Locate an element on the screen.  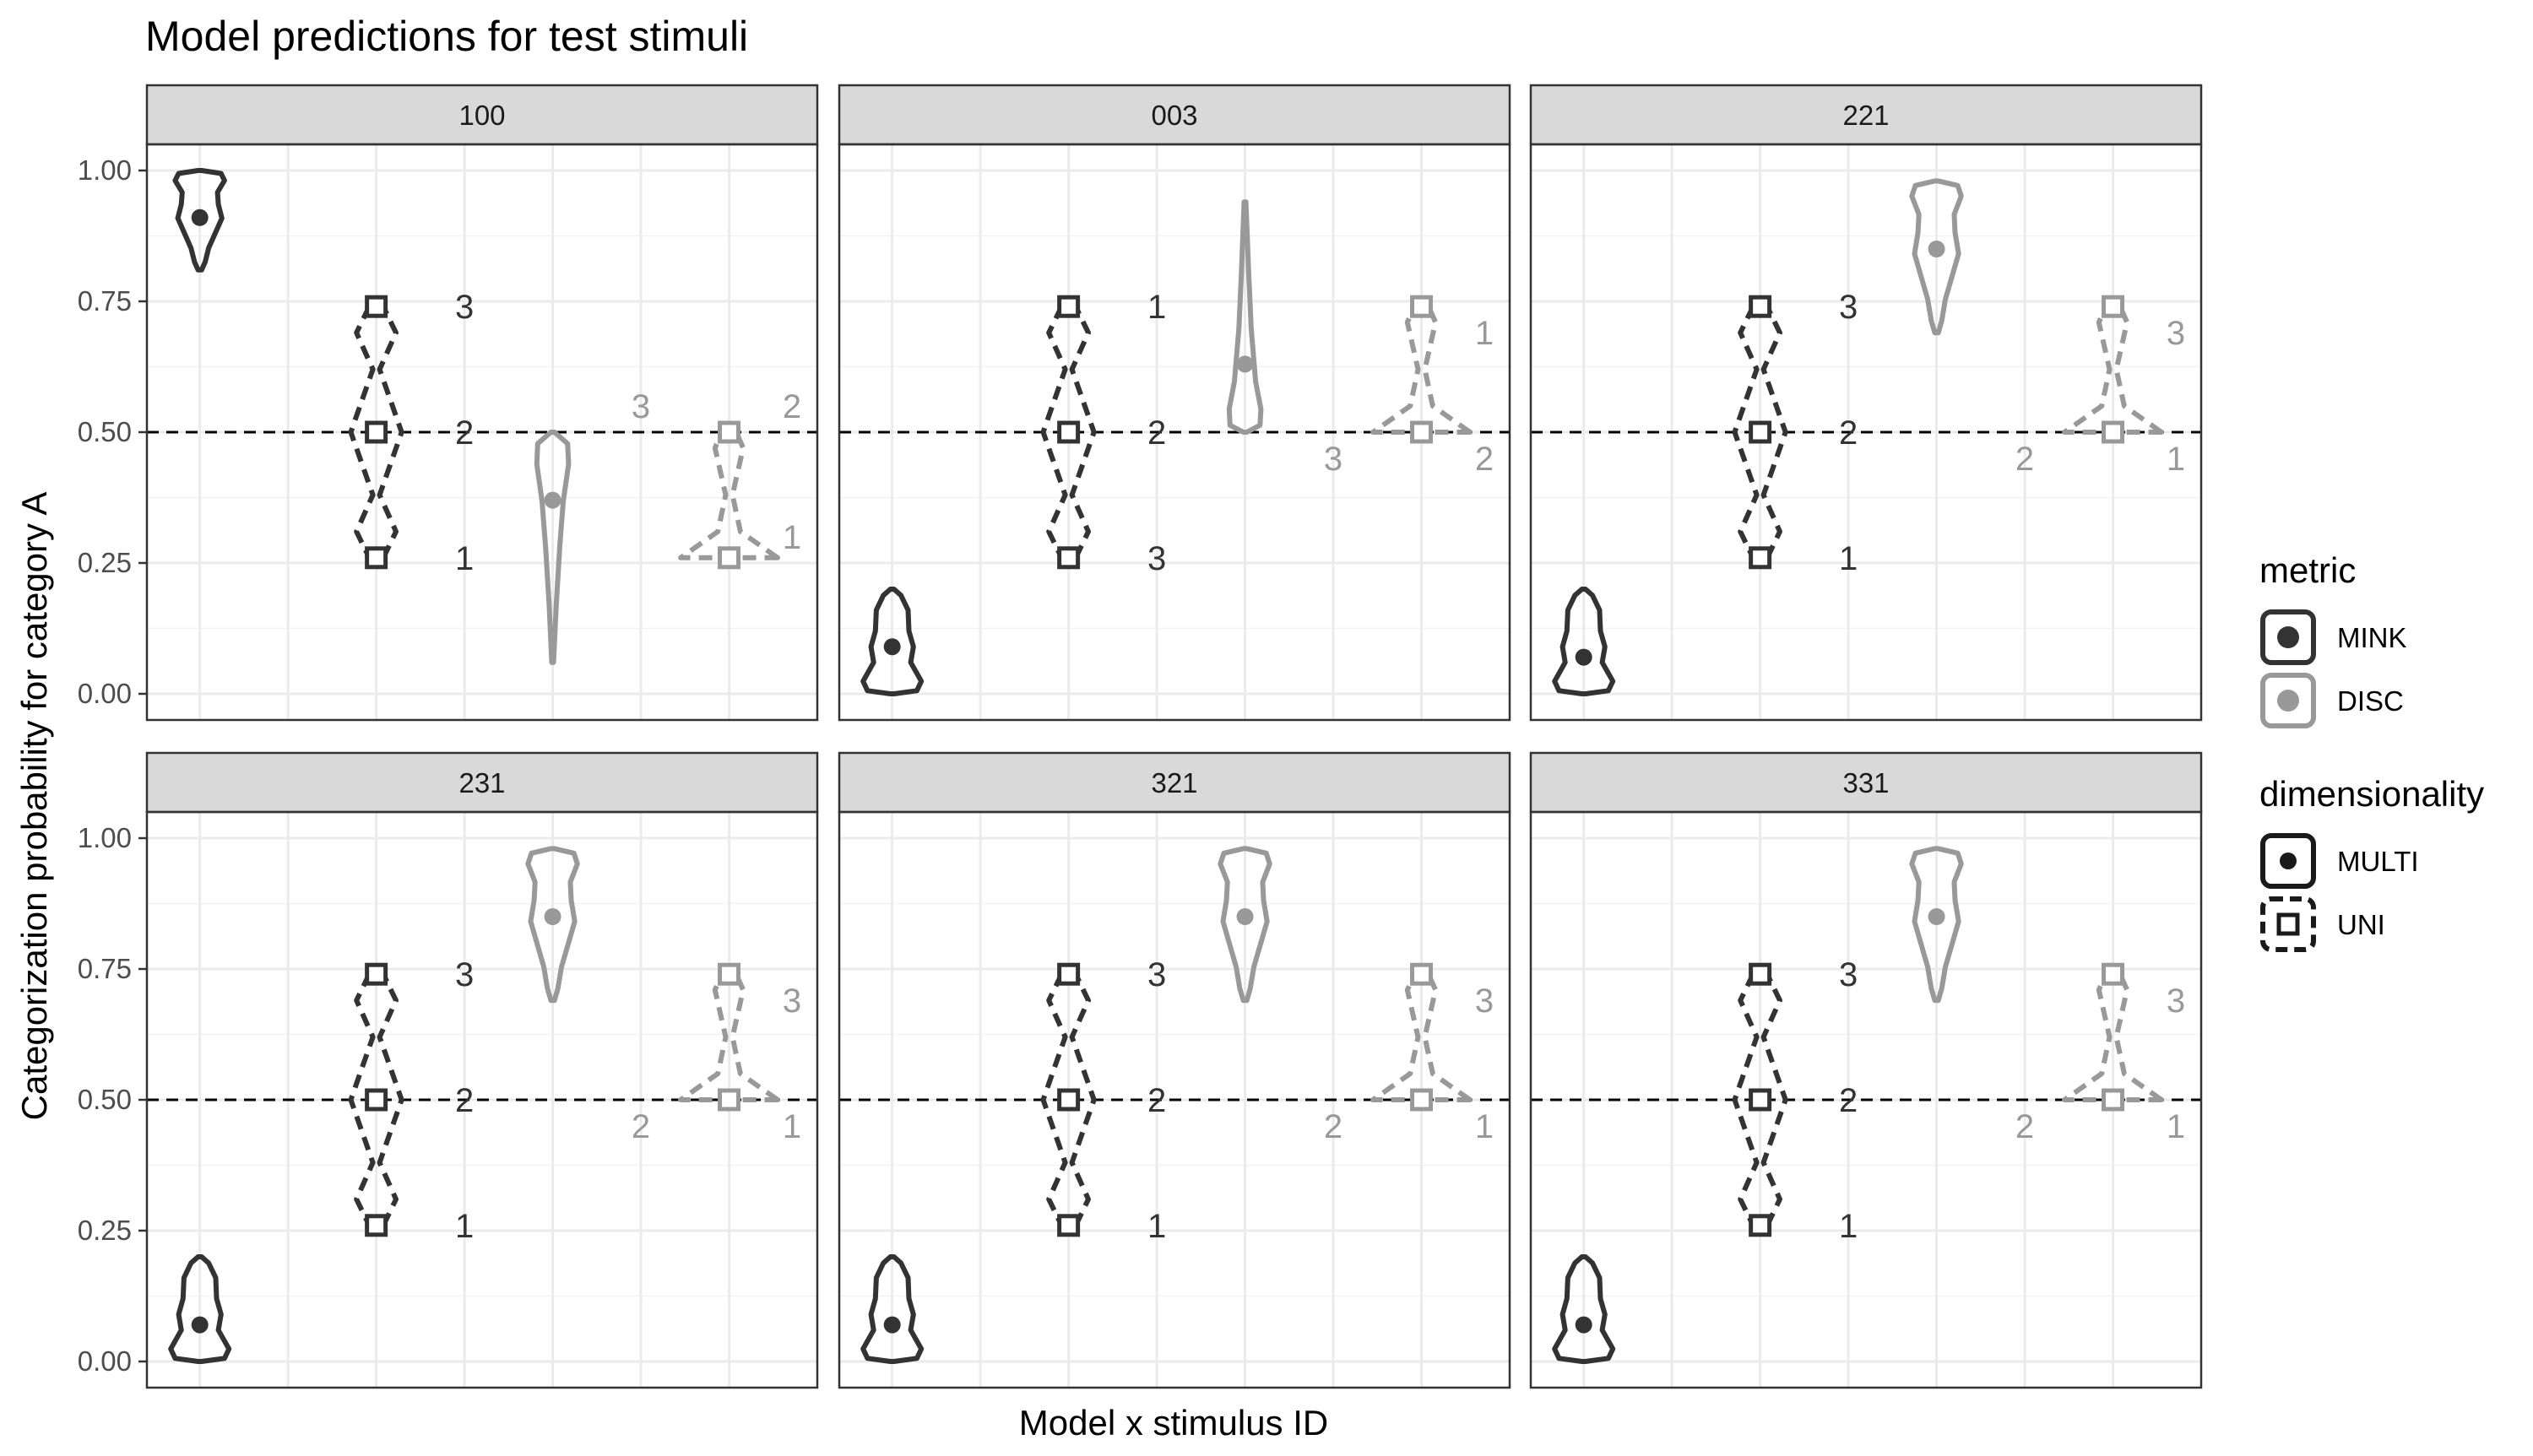
x-axis-title: Model x stimulus ID is located at coordinates (1174, 1422).